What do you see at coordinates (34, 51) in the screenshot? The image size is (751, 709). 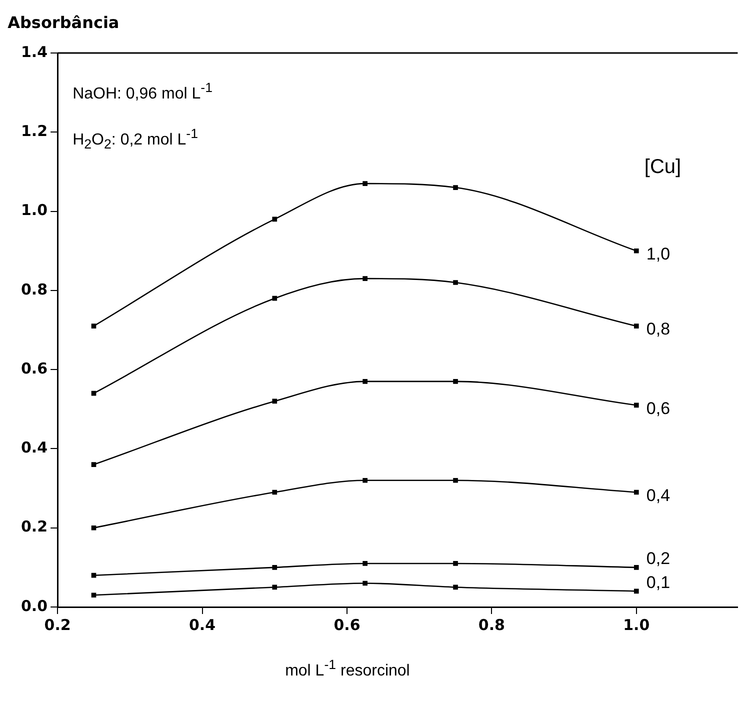 I see `y-tick-label: 1.4` at bounding box center [34, 51].